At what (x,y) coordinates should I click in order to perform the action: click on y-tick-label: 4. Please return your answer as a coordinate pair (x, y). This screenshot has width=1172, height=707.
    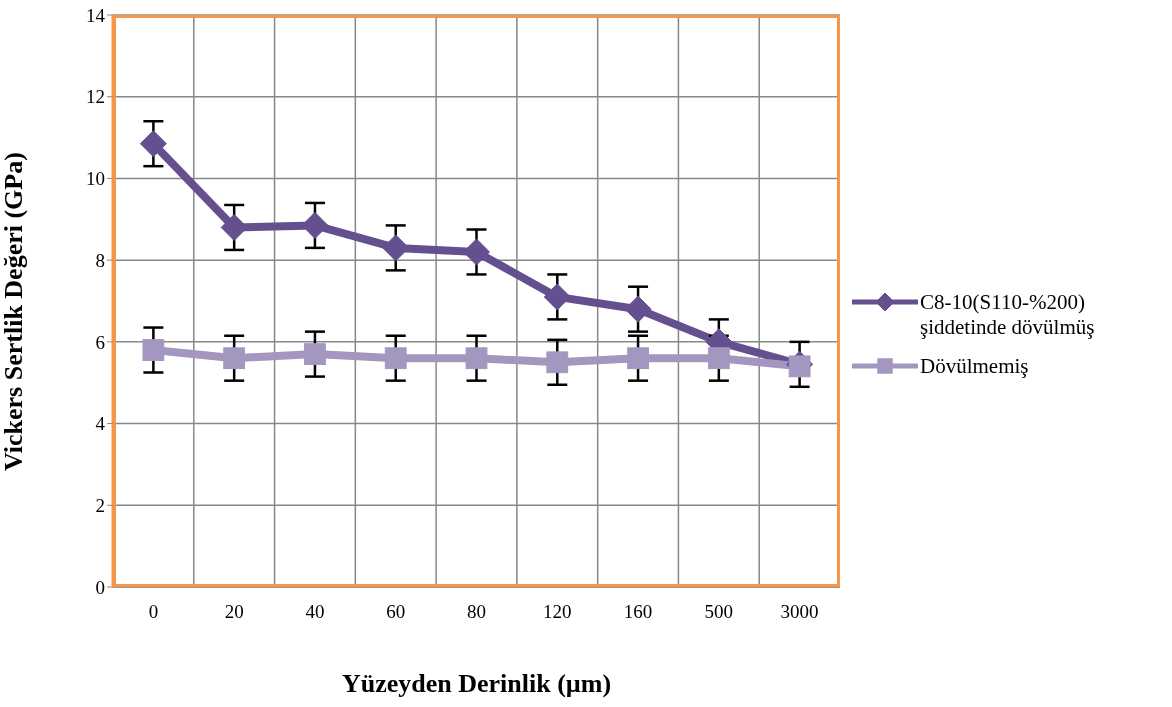
    Looking at the image, I should click on (100, 424).